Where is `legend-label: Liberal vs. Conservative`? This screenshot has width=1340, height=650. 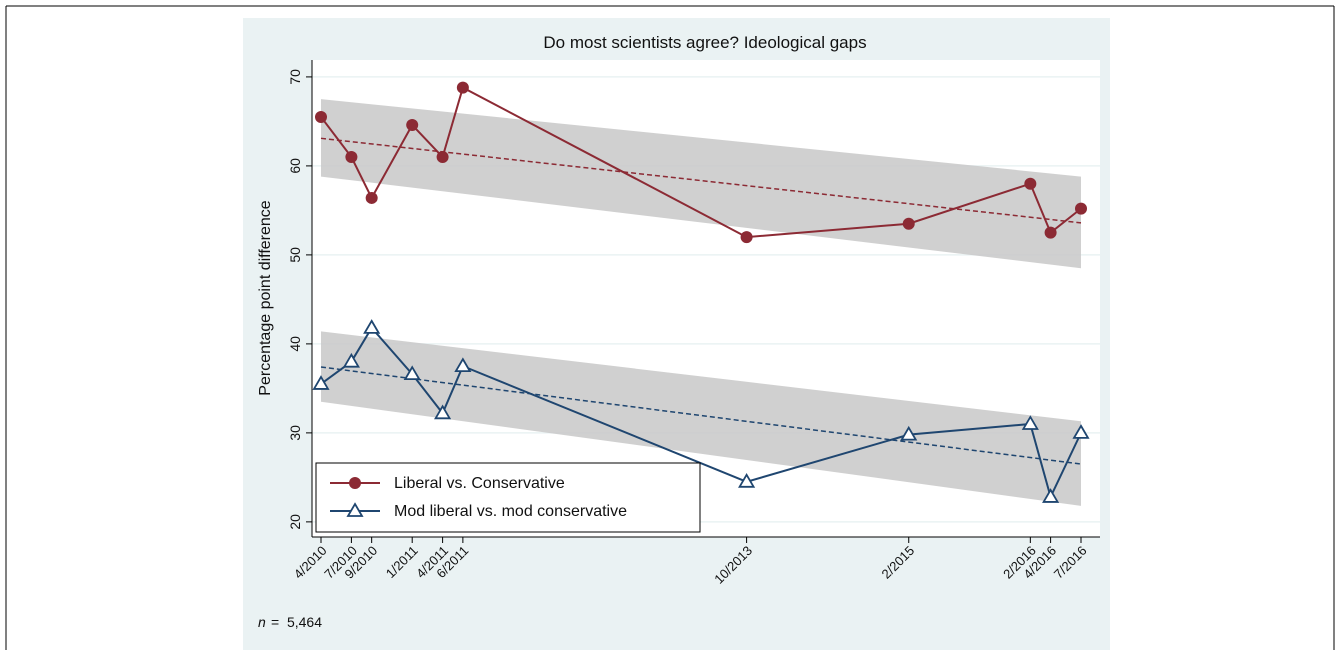 legend-label: Liberal vs. Conservative is located at coordinates (479, 483).